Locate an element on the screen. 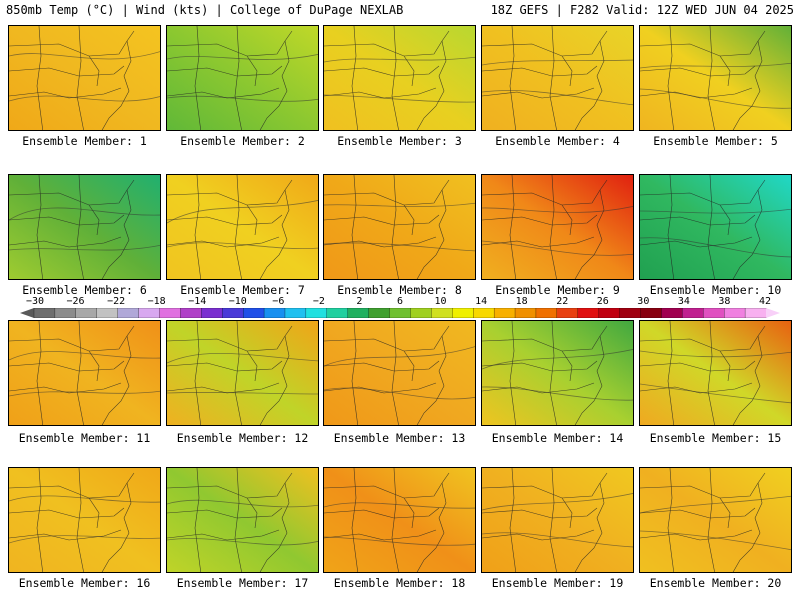 The image size is (800, 600). ensemble-member-label: Ensemble Member: 19 is located at coordinates (557, 583).